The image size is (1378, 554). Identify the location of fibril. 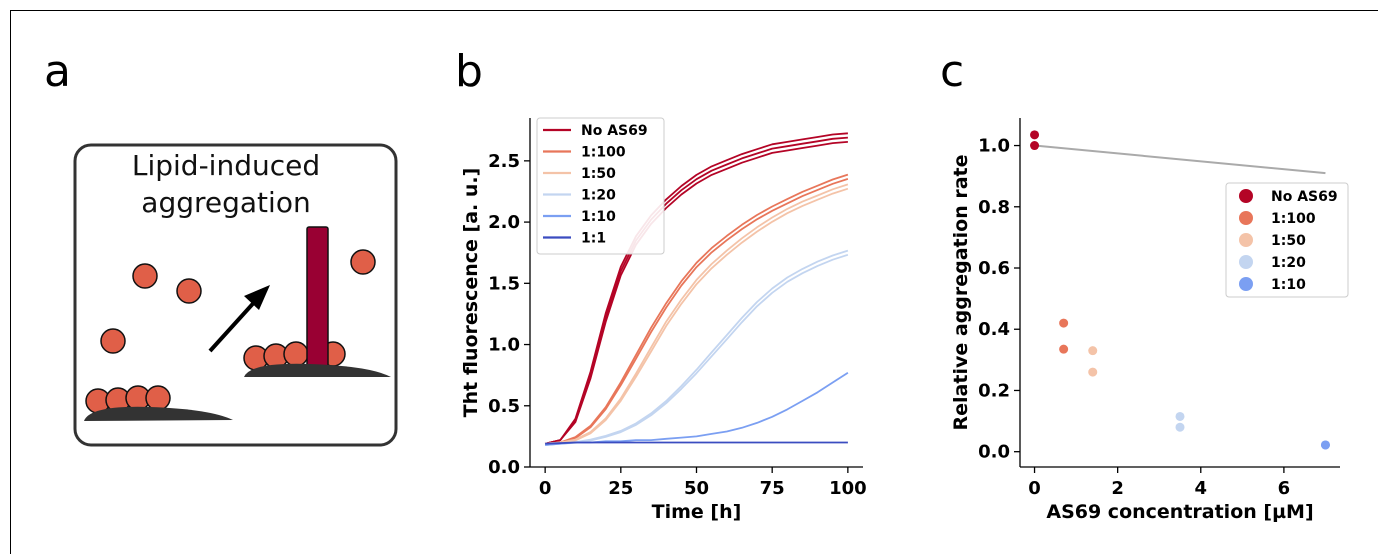
(317, 297).